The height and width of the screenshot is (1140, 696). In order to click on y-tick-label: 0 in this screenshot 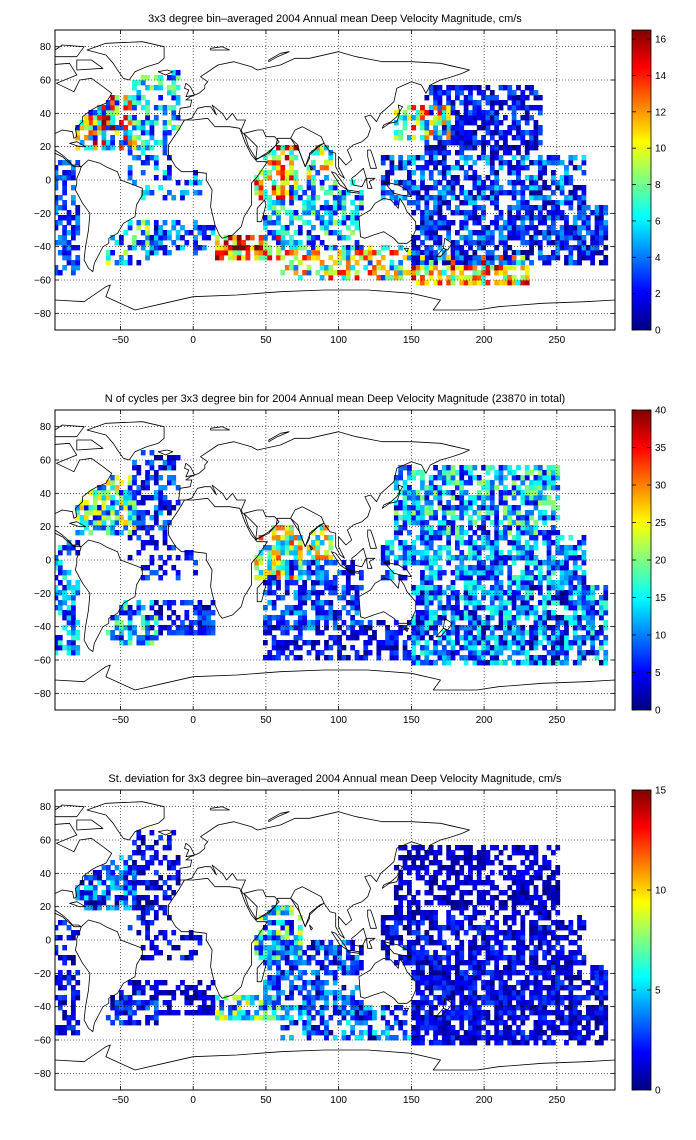, I will do `click(48, 181)`.